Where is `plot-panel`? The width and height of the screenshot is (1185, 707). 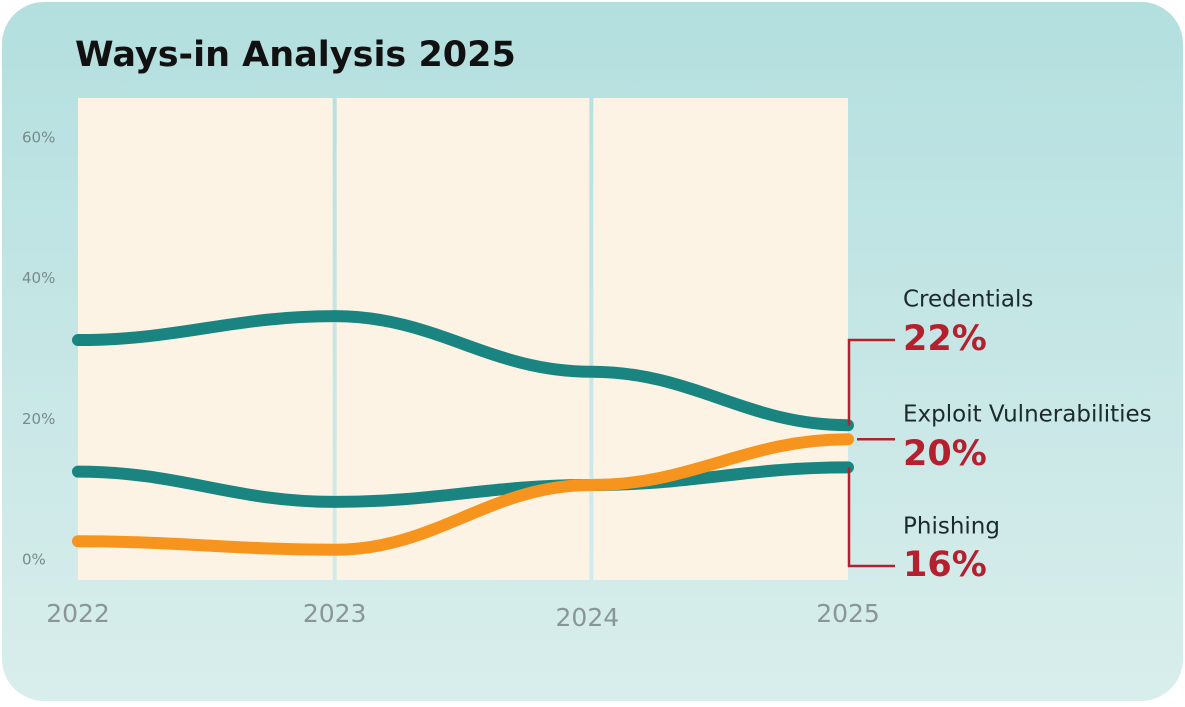 plot-panel is located at coordinates (720, 339).